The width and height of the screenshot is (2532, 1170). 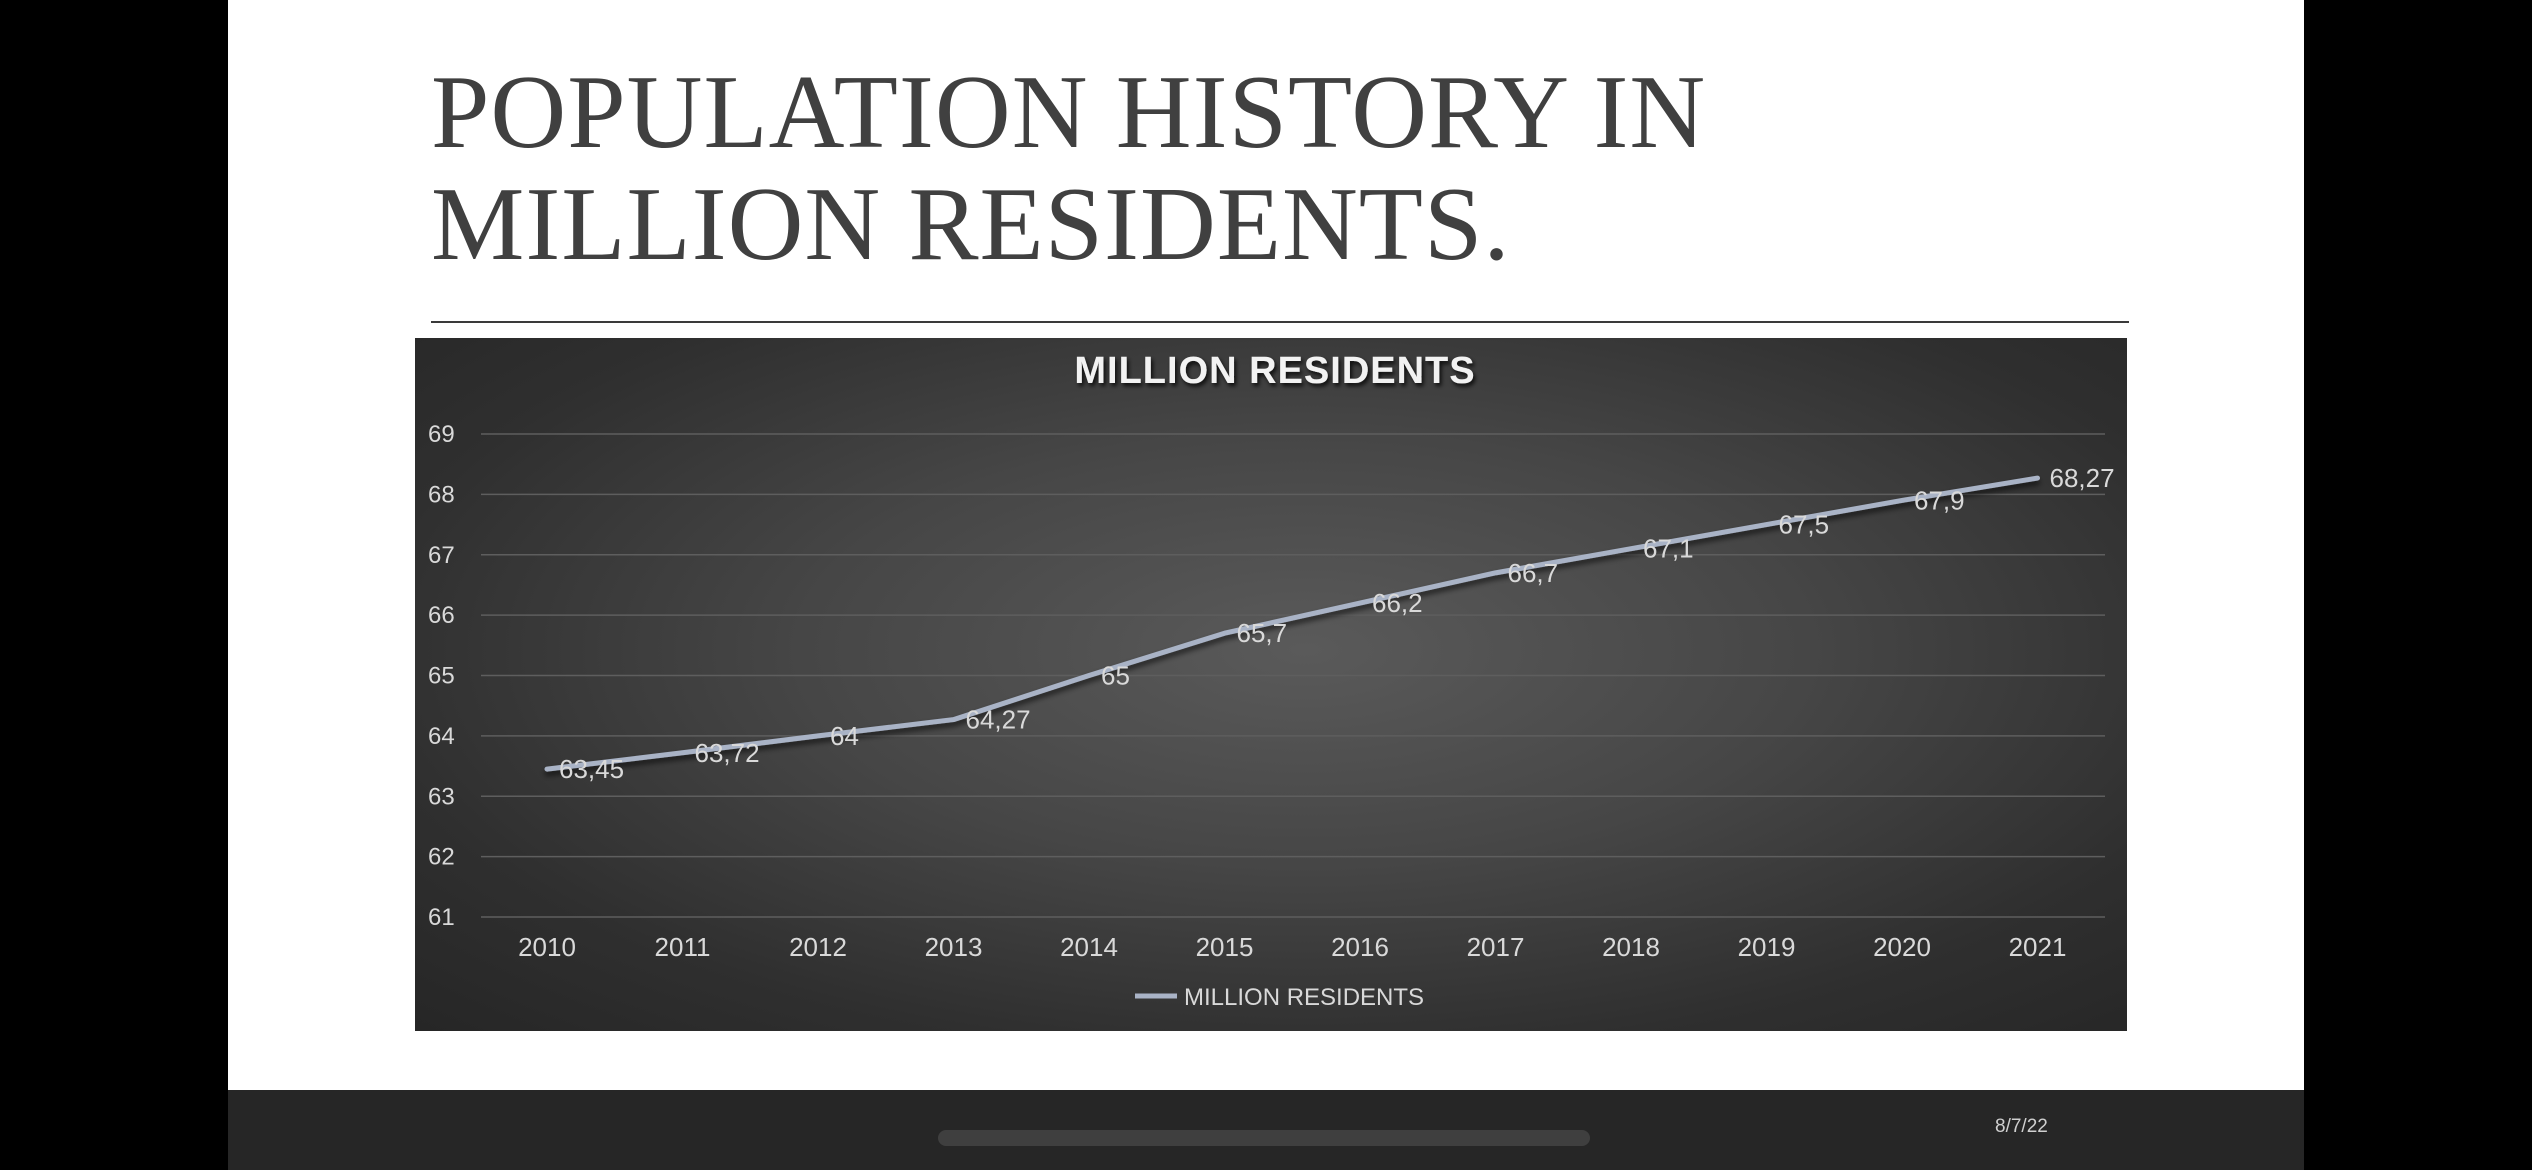 What do you see at coordinates (2021, 1126) in the screenshot?
I see `slide-date: 8/7/22` at bounding box center [2021, 1126].